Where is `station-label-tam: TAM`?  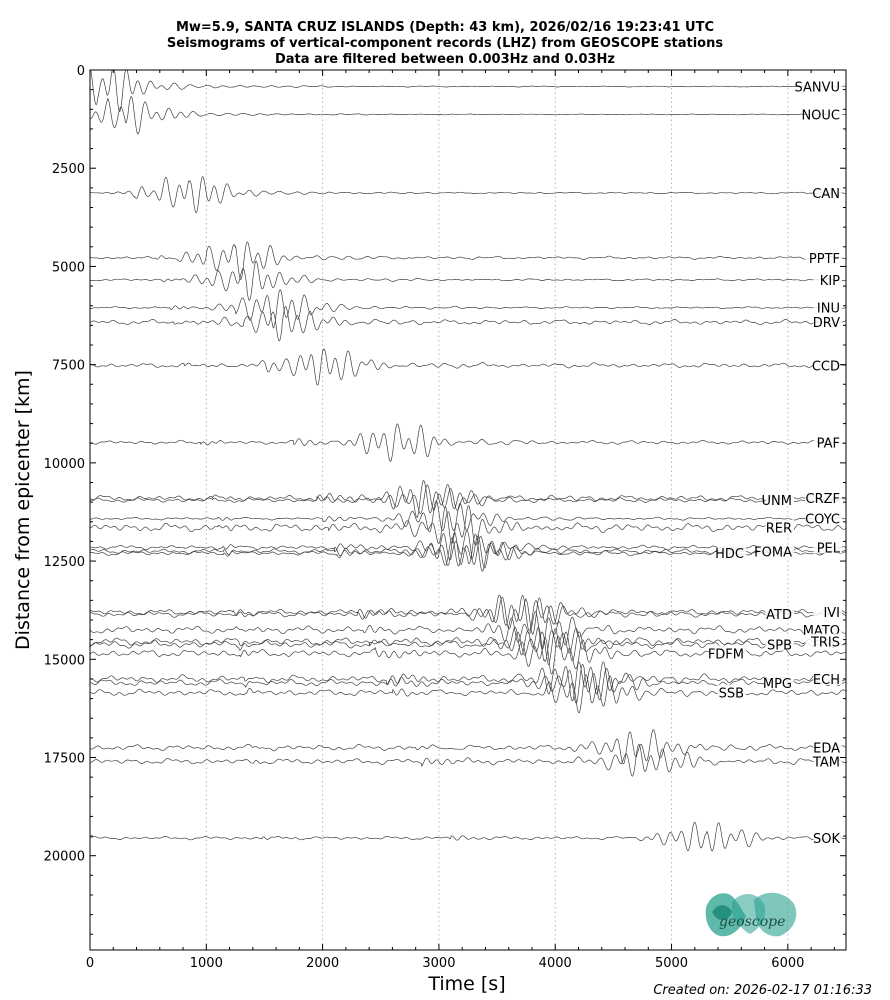
station-label-tam: TAM is located at coordinates (826, 762).